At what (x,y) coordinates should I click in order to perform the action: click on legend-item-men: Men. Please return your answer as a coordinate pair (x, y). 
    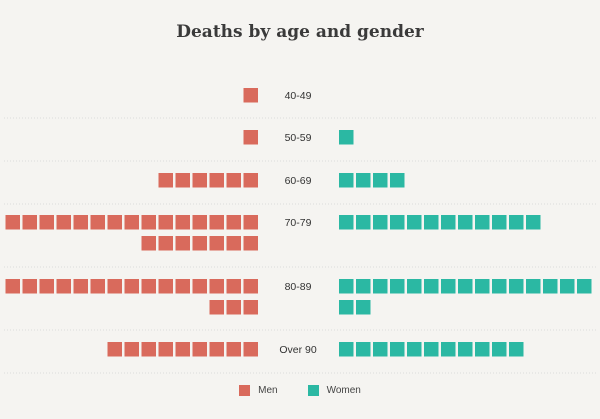
    Looking at the image, I should click on (258, 390).